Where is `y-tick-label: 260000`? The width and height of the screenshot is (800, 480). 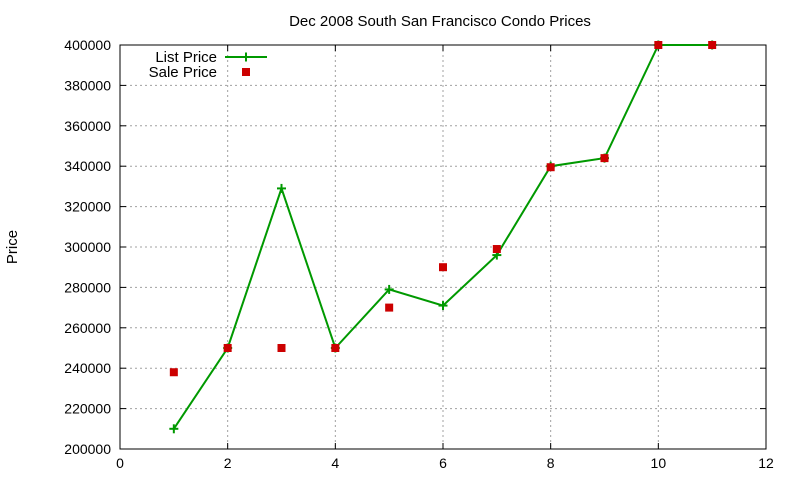
y-tick-label: 260000 is located at coordinates (87, 328).